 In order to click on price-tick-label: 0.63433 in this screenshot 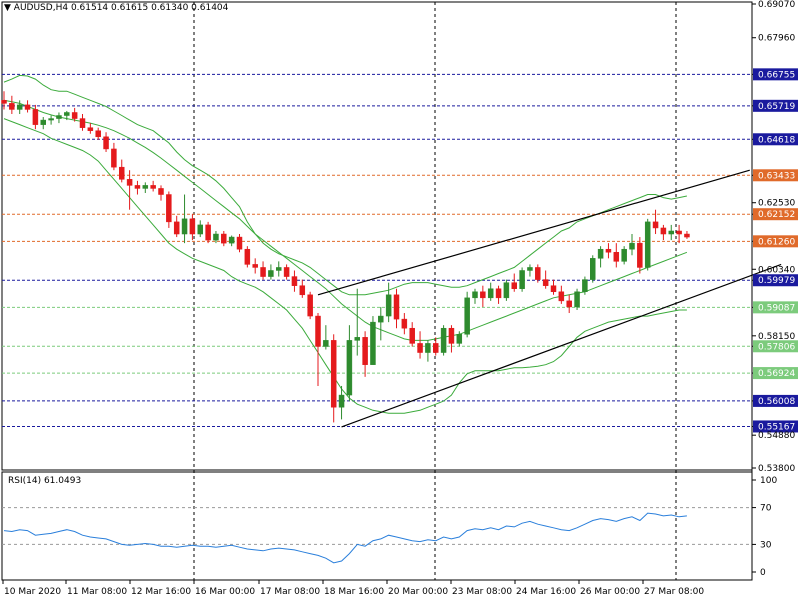, I will do `click(776, 176)`.